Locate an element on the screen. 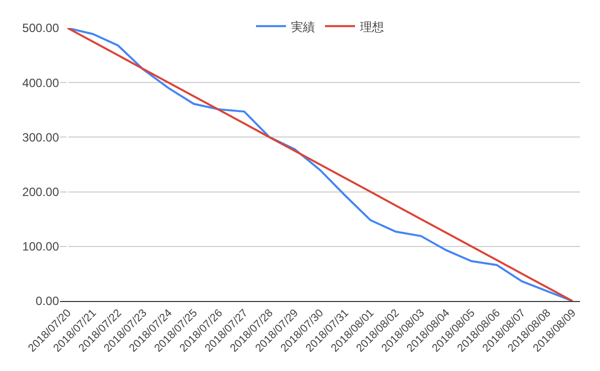 The image size is (600, 371). legend-label: 理想 is located at coordinates (372, 27).